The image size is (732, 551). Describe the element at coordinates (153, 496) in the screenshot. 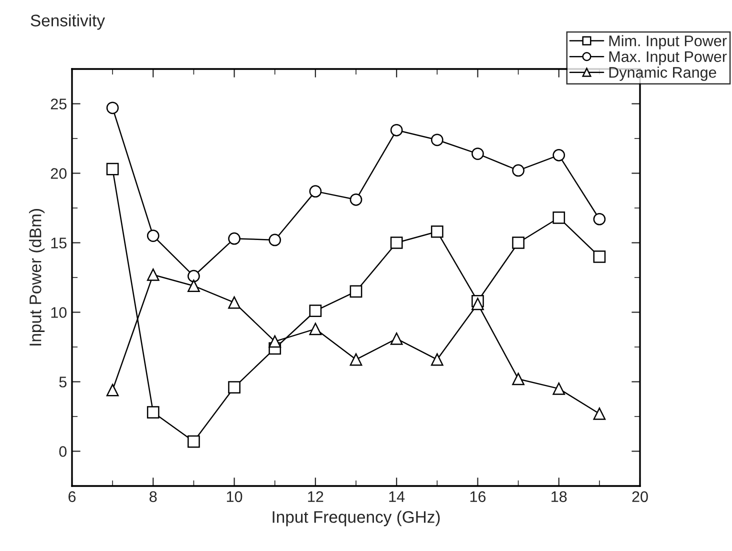

I see `x-tick-label: 8` at that location.